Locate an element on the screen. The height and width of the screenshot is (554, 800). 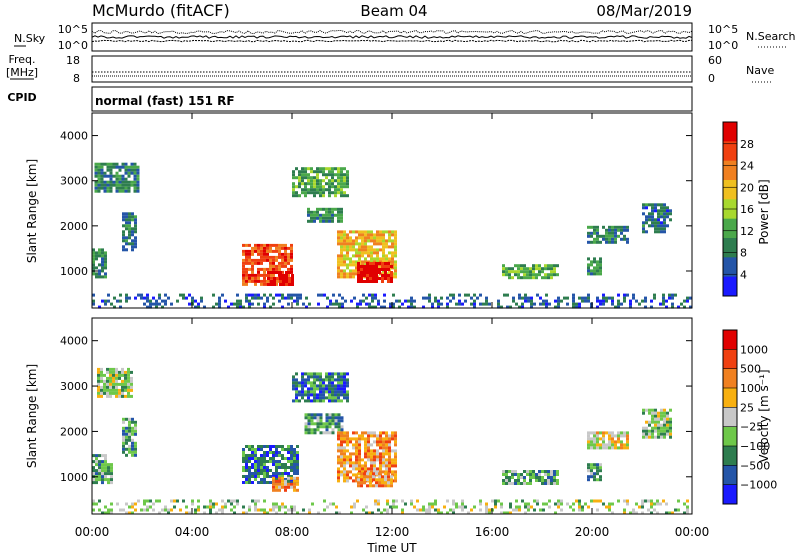
colorbar-tick-label: −500 is located at coordinates (755, 465).